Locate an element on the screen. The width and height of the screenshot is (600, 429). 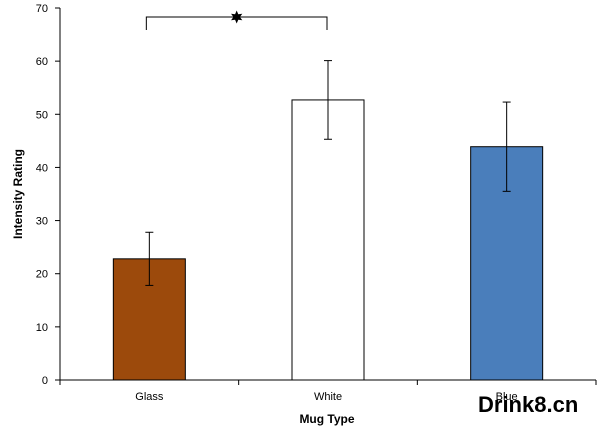
y-tick-label: 0 is located at coordinates (45, 381).